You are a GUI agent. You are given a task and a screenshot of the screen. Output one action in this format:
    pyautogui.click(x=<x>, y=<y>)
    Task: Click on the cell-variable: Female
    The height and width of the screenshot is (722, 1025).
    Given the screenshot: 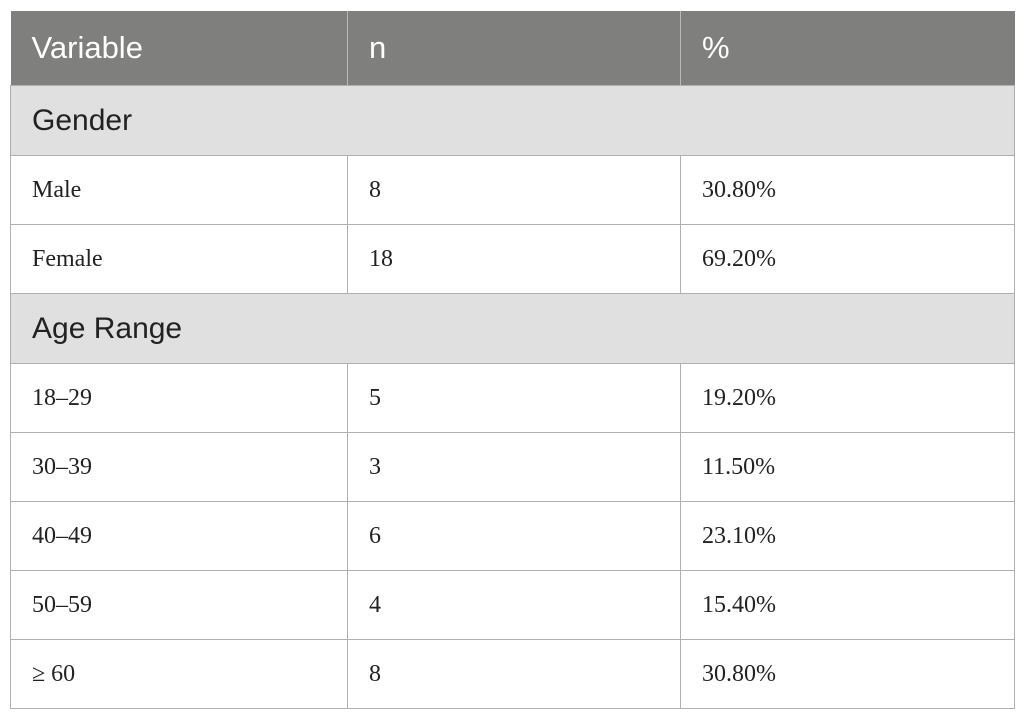 What is the action you would take?
    pyautogui.click(x=179, y=259)
    